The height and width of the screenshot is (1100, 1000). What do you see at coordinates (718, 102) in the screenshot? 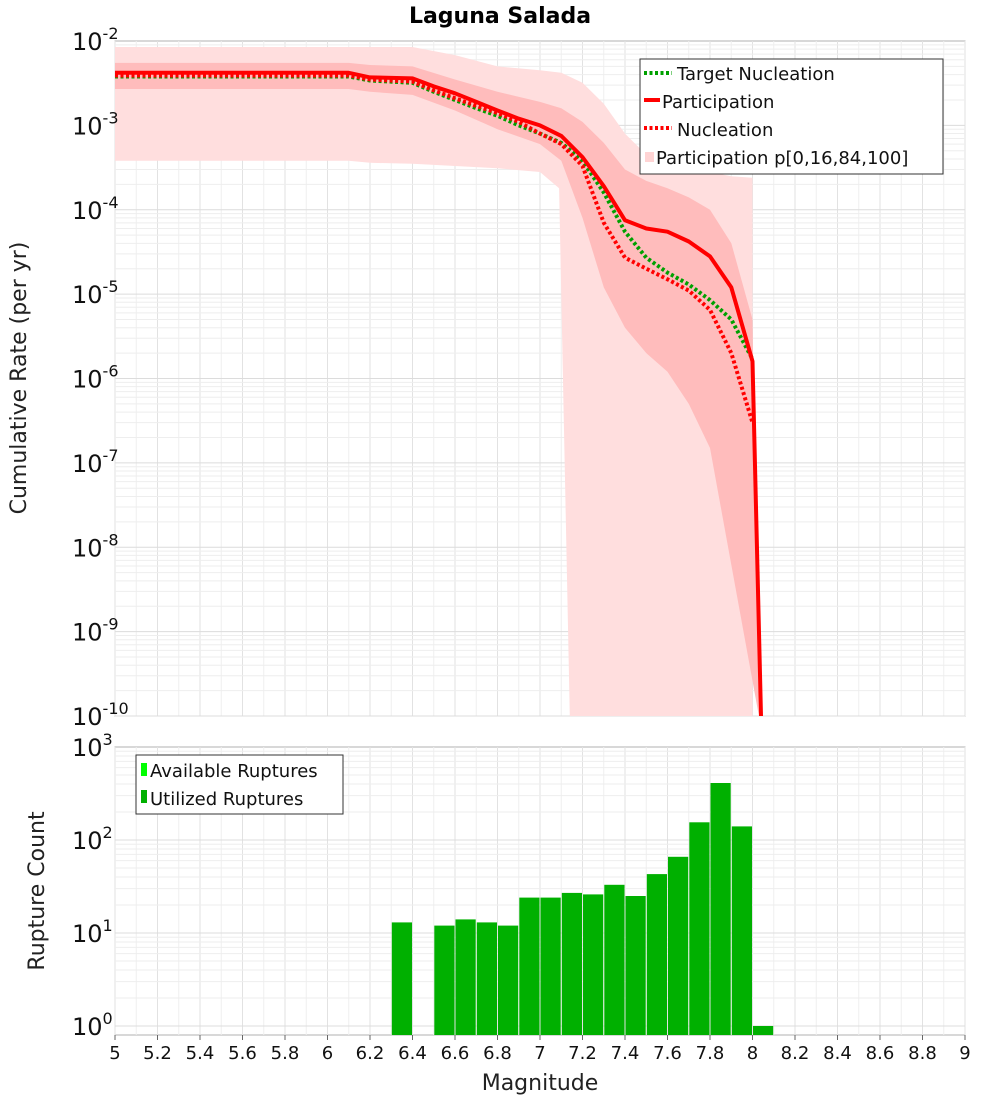
I see `legend-label-participation: Participation` at bounding box center [718, 102].